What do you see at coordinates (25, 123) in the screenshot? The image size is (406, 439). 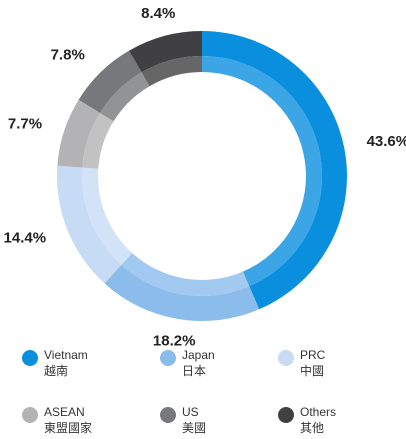 I see `value-label: 7.7%` at bounding box center [25, 123].